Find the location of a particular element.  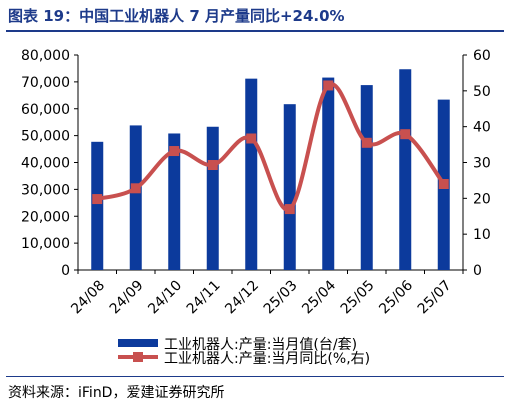

left-axis-tick-label: 10,000 is located at coordinates (45, 244).